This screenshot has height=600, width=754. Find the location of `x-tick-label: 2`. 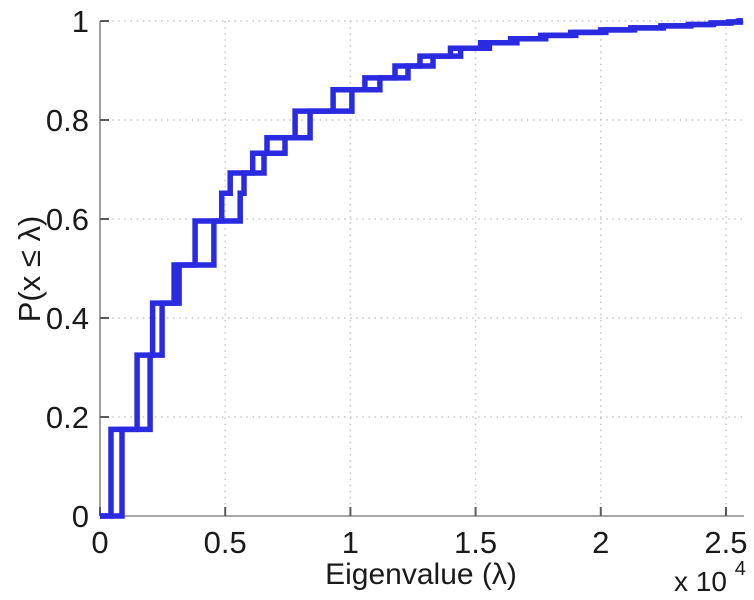

x-tick-label: 2 is located at coordinates (600, 542).